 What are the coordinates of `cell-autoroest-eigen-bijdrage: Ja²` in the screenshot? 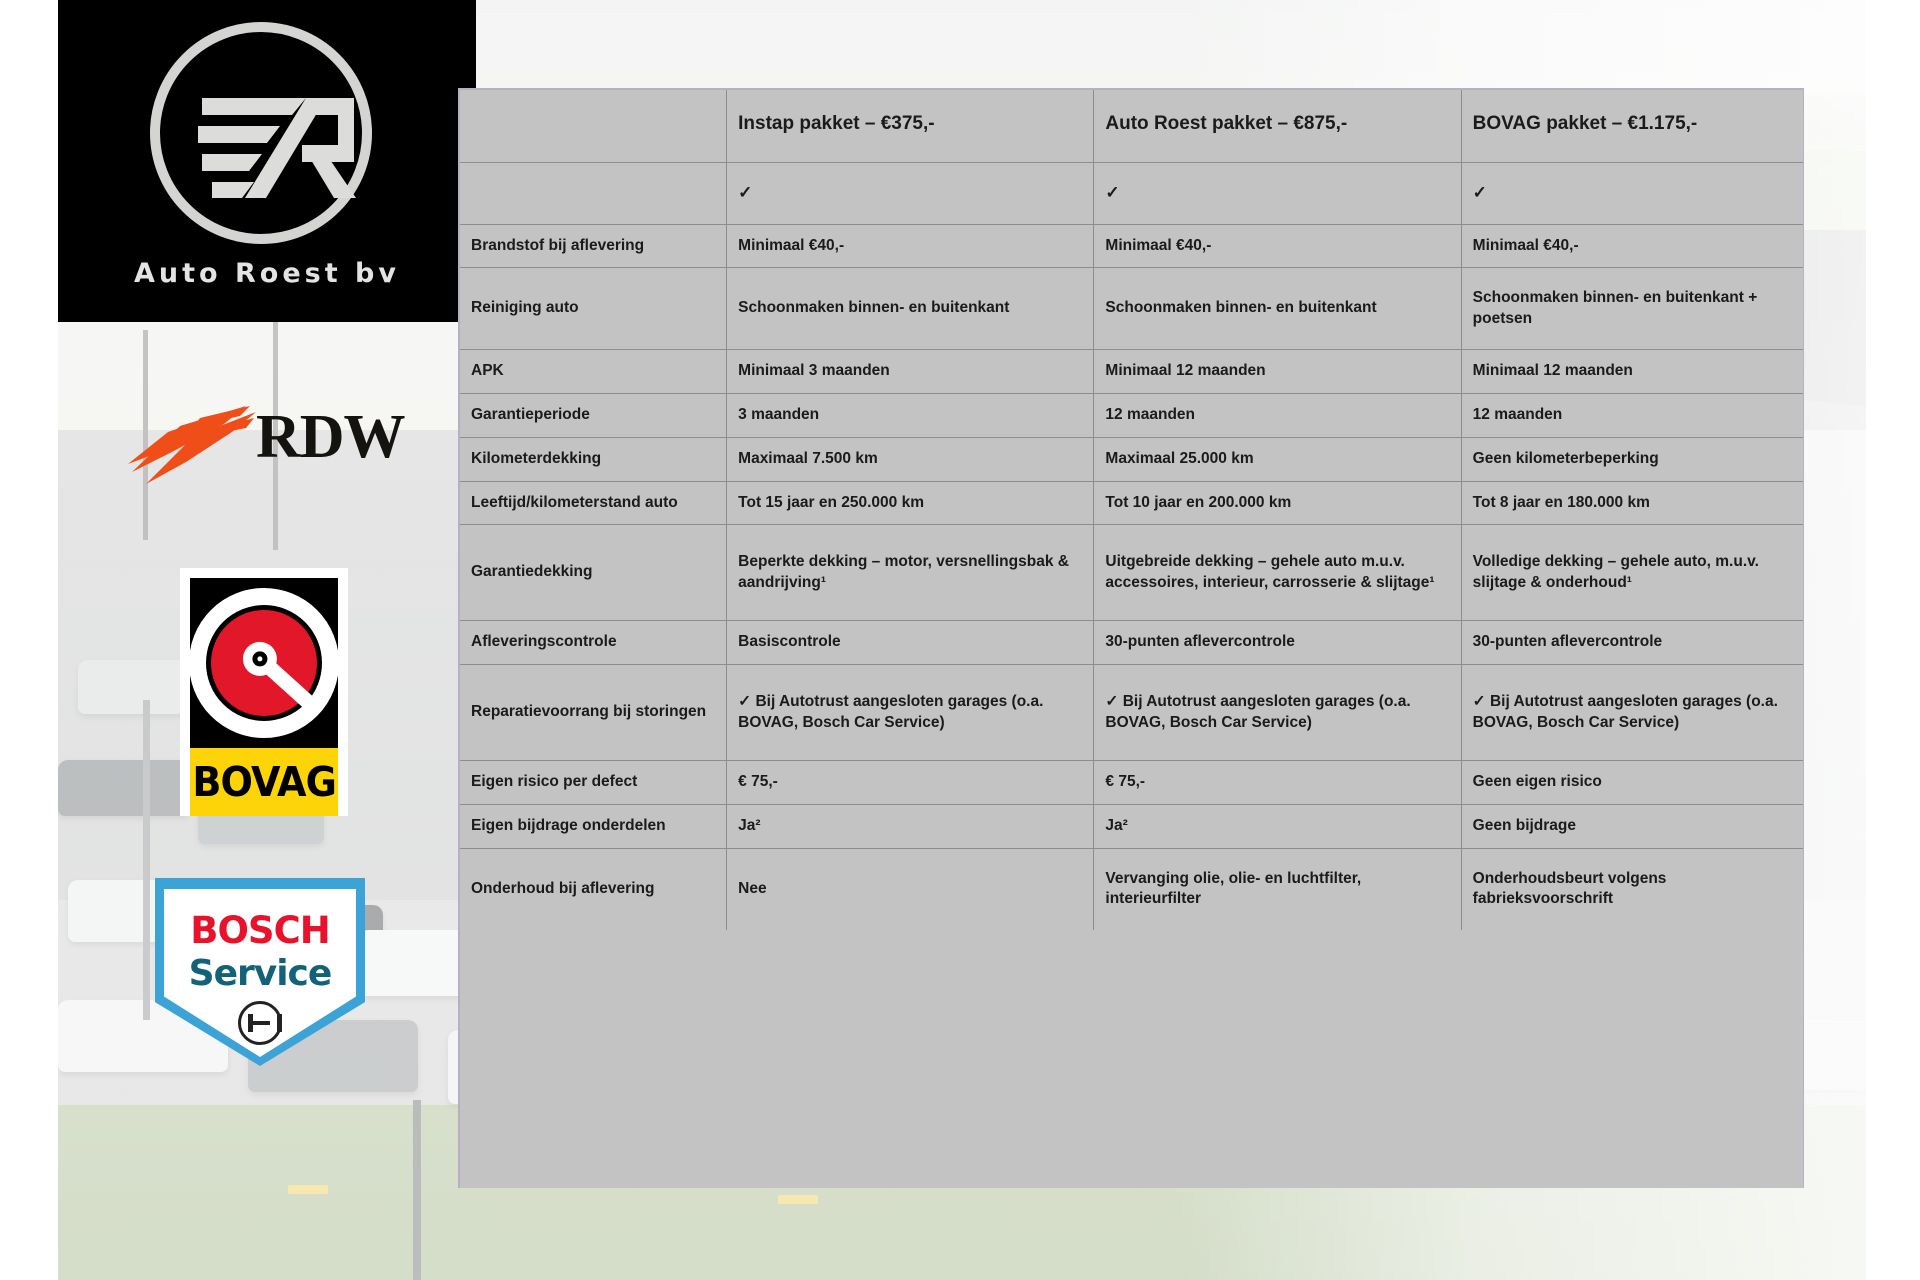 It's located at (1277, 826).